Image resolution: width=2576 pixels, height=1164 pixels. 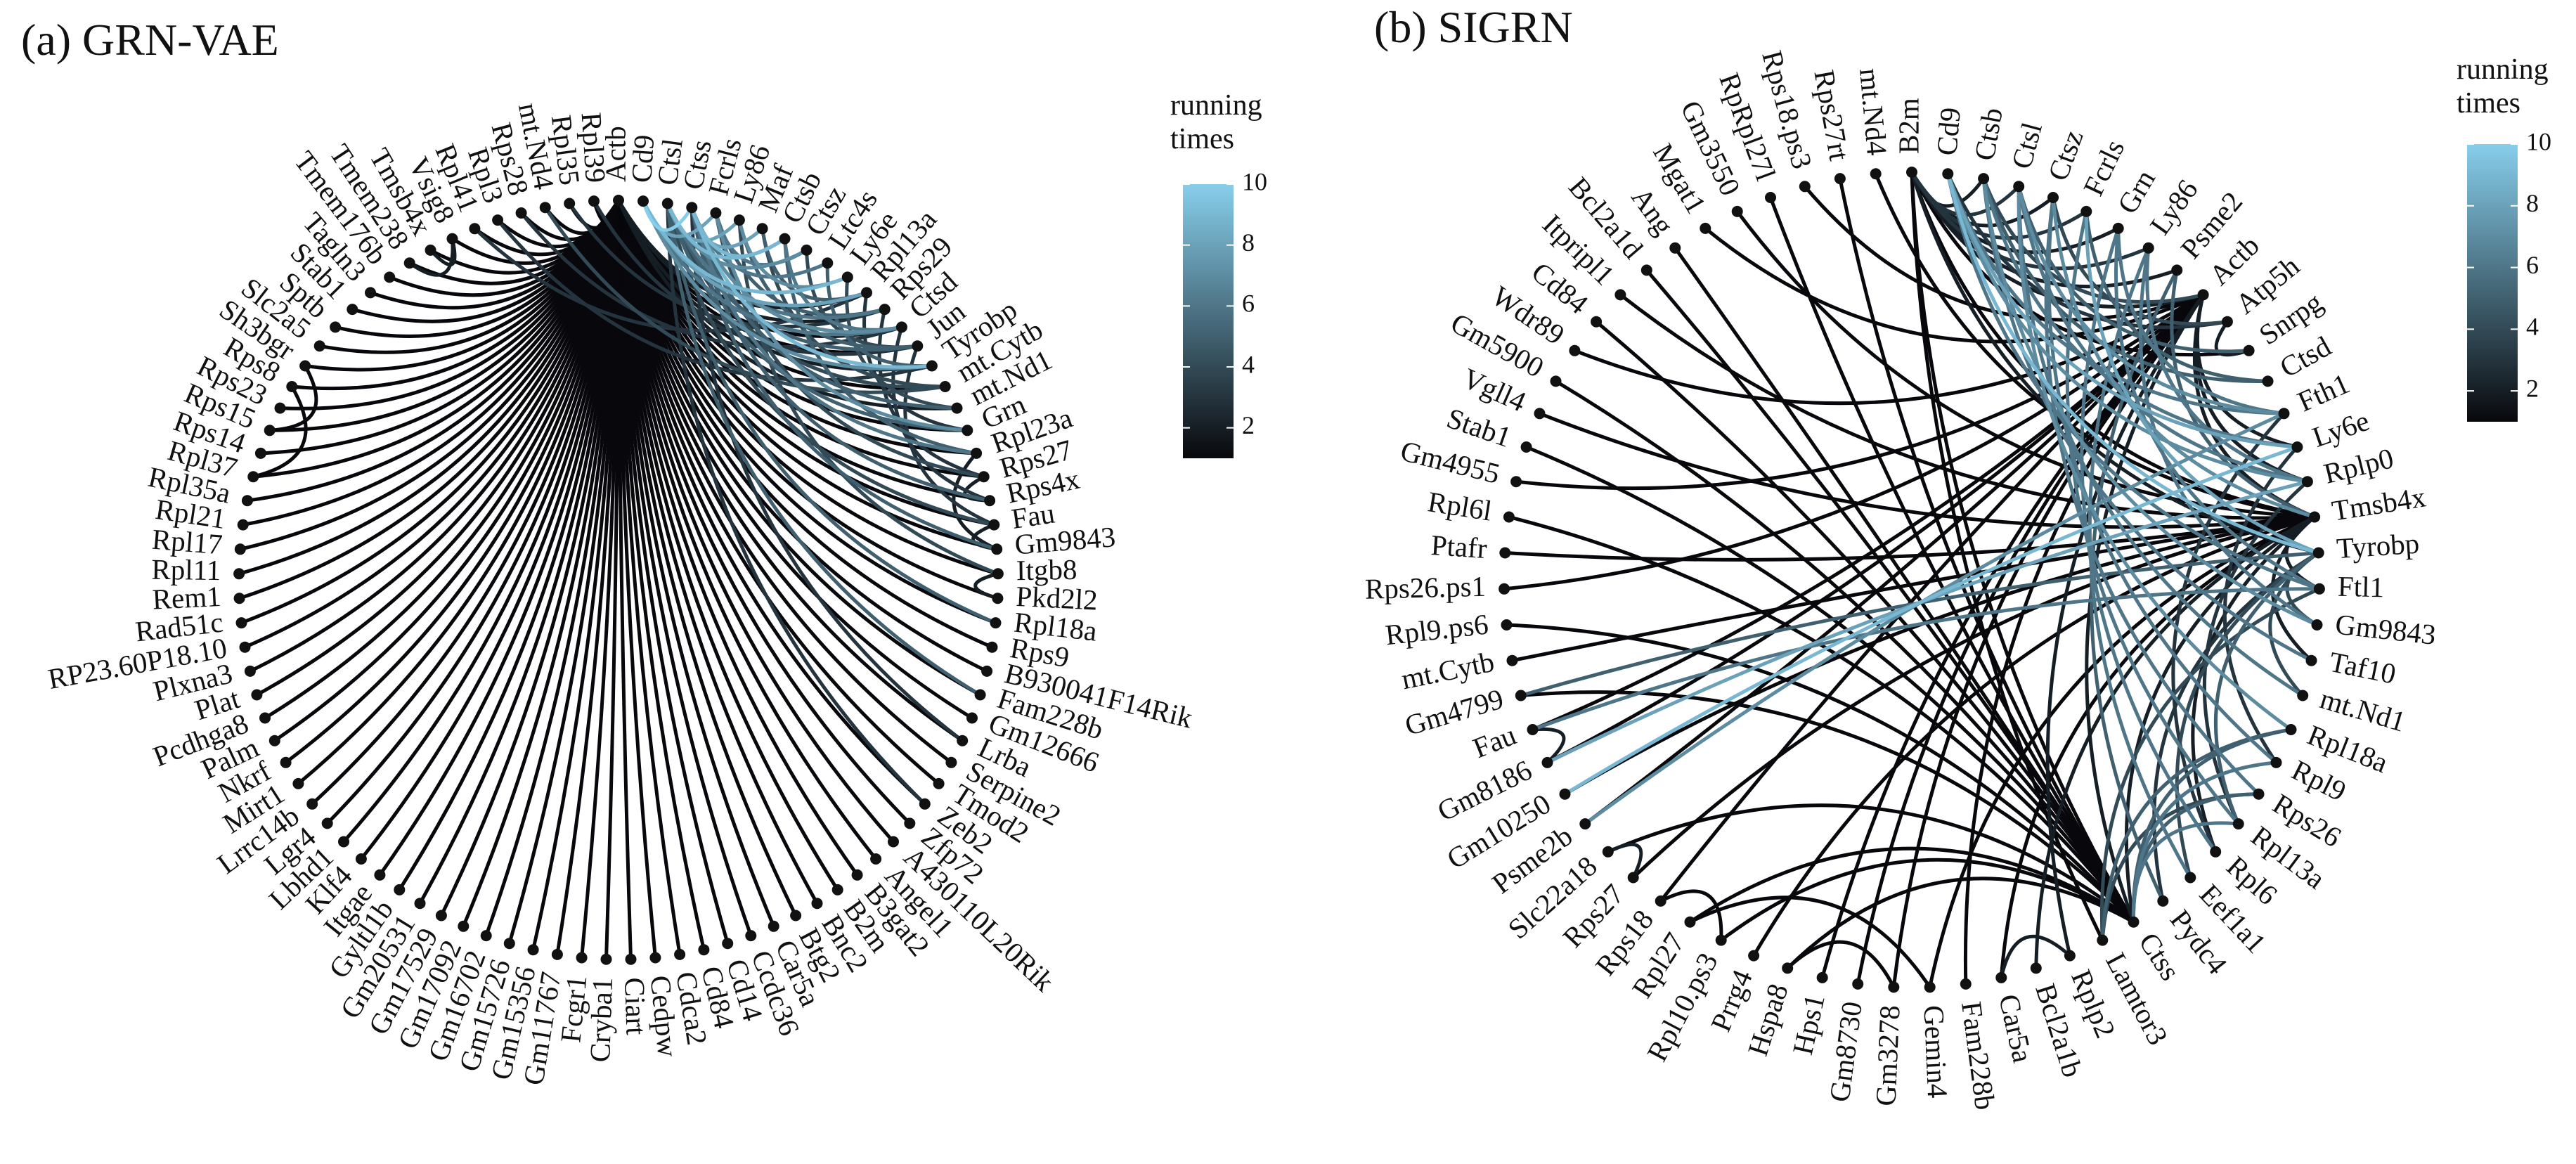 I want to click on gene-label: Rem1, so click(x=187, y=598).